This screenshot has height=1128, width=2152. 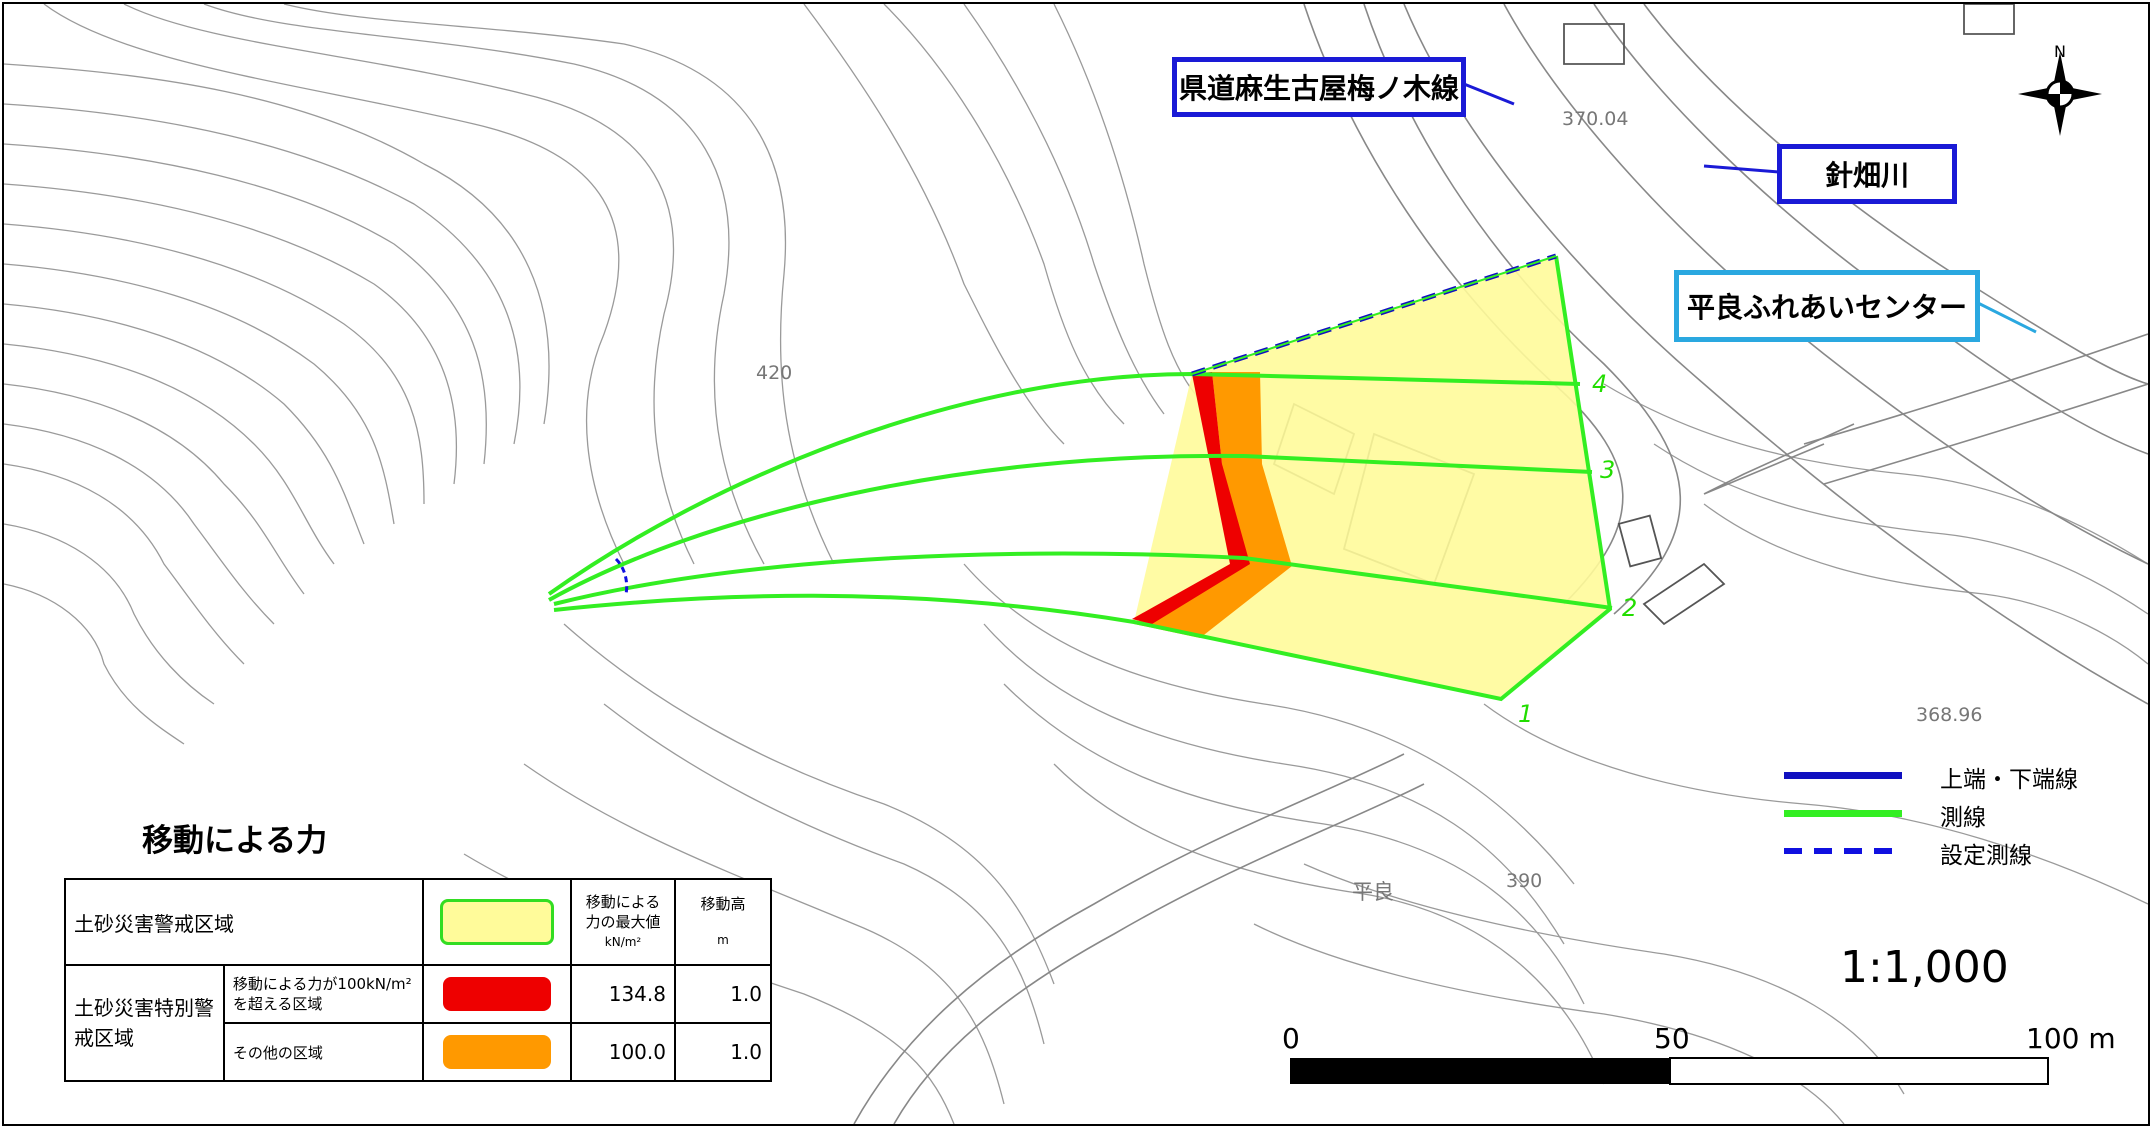 I want to click on north-arrow-icon, so click(x=2060, y=94).